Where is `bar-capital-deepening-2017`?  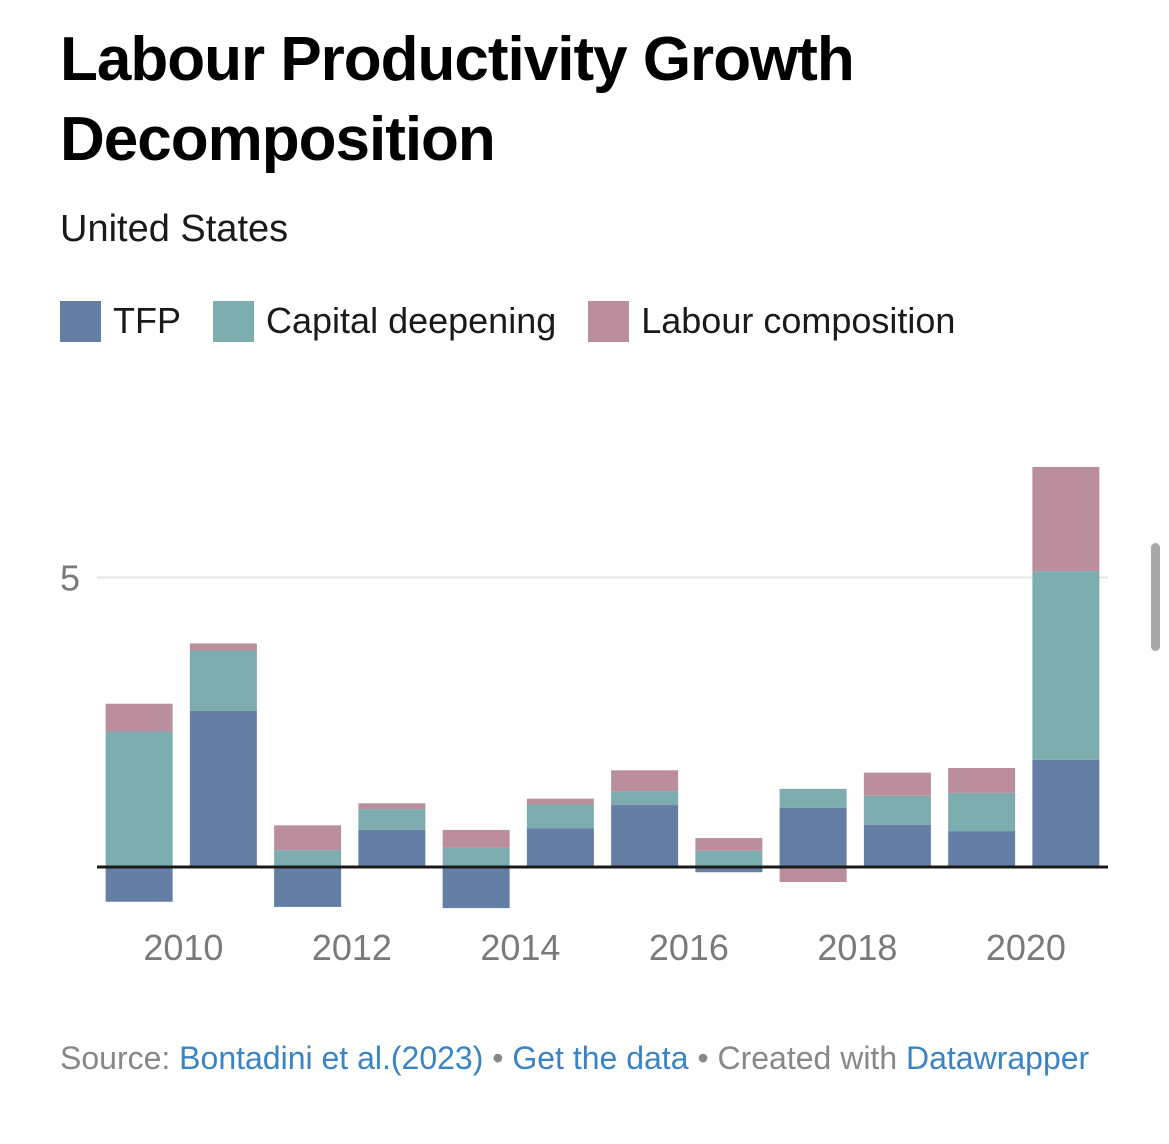 bar-capital-deepening-2017 is located at coordinates (813, 798).